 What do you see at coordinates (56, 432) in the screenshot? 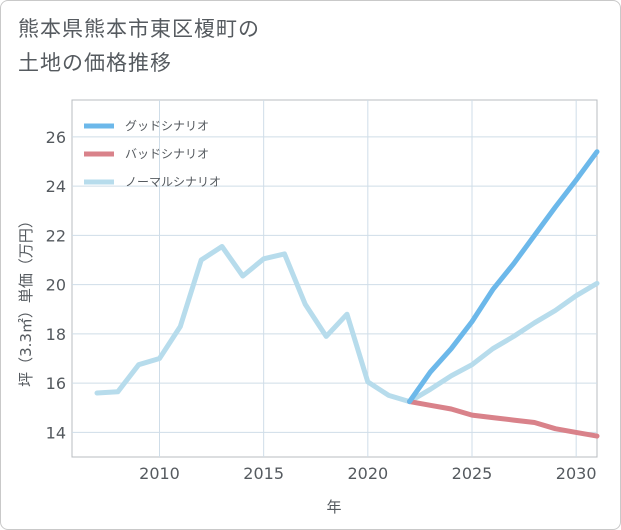
I see `y-tick-label: 14` at bounding box center [56, 432].